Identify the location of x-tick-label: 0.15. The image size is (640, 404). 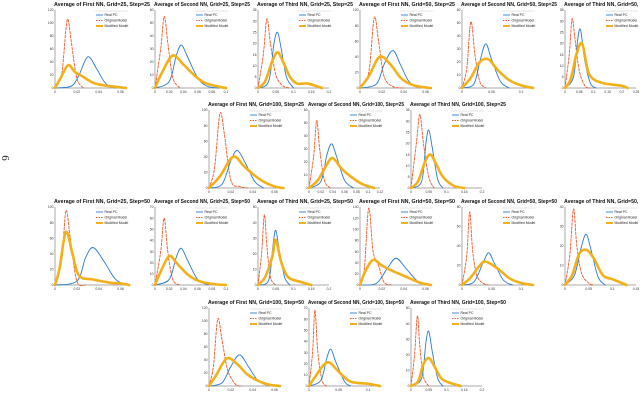
(311, 289).